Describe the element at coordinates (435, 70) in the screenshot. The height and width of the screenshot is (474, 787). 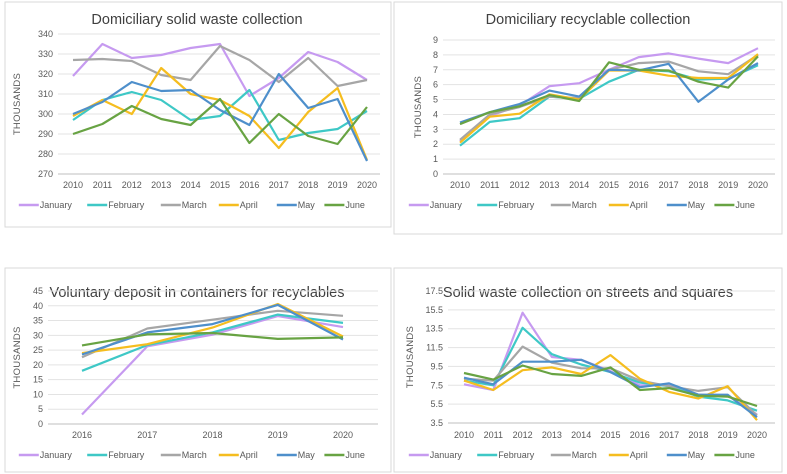
I see `y-tick-label: 7` at that location.